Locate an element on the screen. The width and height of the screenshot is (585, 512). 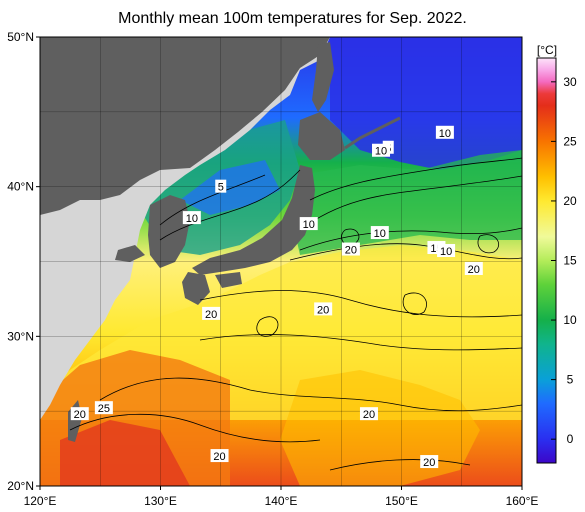
contour-label-text: 25 is located at coordinates (104, 409).